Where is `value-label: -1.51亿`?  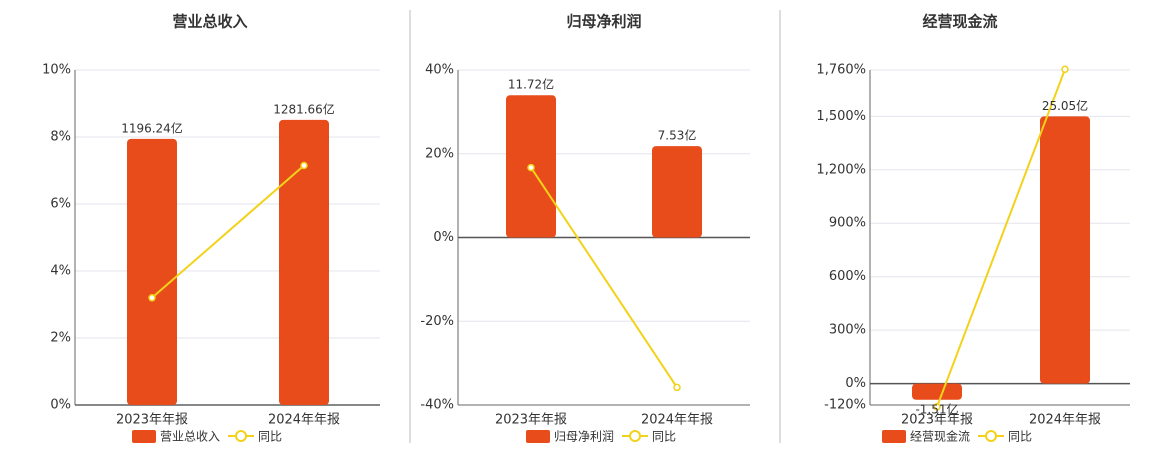 value-label: -1.51亿 is located at coordinates (936, 408).